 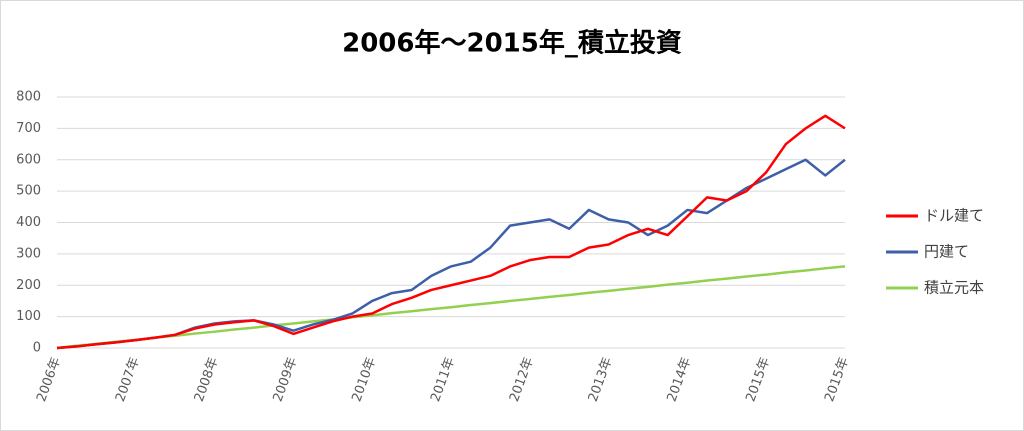 I want to click on y-tick-label: 300, so click(x=28, y=253).